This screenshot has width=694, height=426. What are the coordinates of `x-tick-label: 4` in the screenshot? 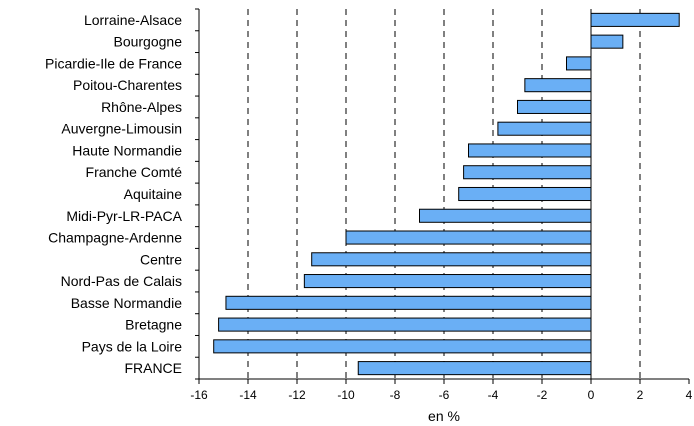 It's located at (689, 395).